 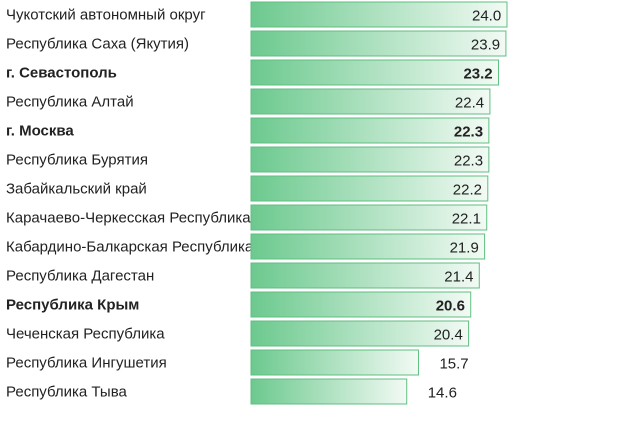 What do you see at coordinates (76, 189) in the screenshot?
I see `category-label: Забайкальский край` at bounding box center [76, 189].